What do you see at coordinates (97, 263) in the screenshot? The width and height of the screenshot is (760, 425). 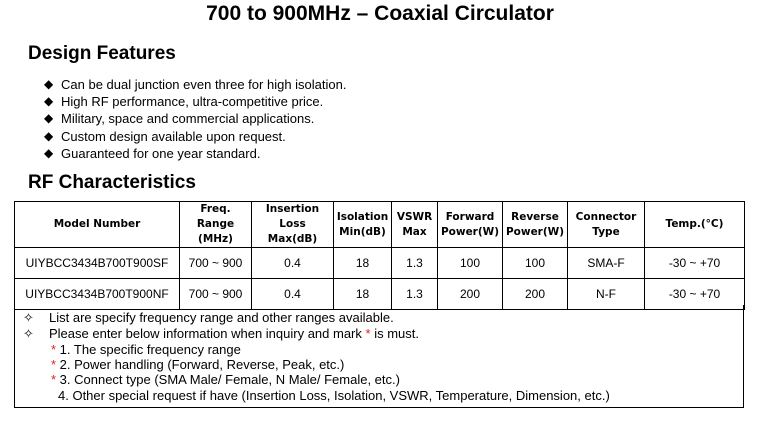 I see `cell-model-number: UIYBCC3434B700T900SF` at bounding box center [97, 263].